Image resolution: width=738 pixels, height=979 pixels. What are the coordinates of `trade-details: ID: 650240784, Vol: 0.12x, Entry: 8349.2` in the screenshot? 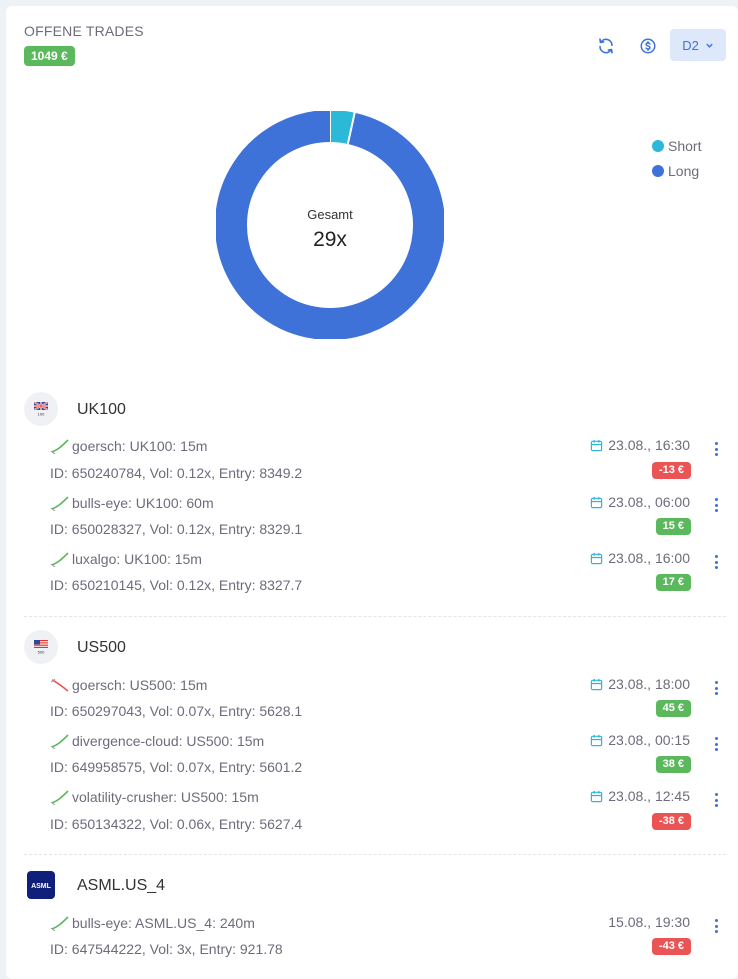 It's located at (176, 473).